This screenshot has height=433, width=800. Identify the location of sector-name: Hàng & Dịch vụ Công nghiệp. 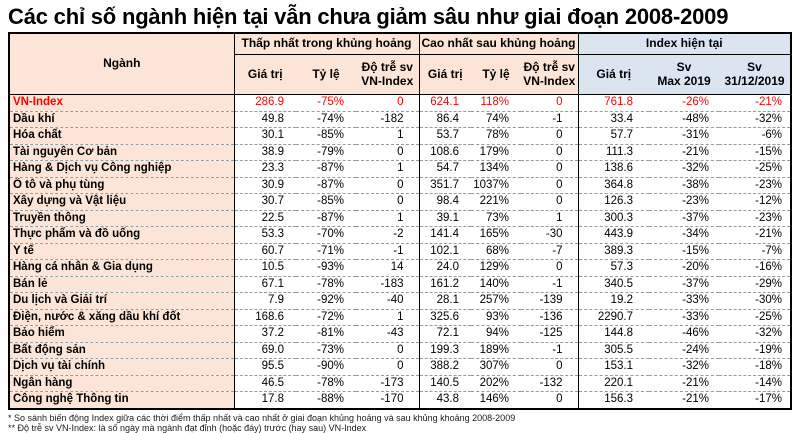
(121, 169).